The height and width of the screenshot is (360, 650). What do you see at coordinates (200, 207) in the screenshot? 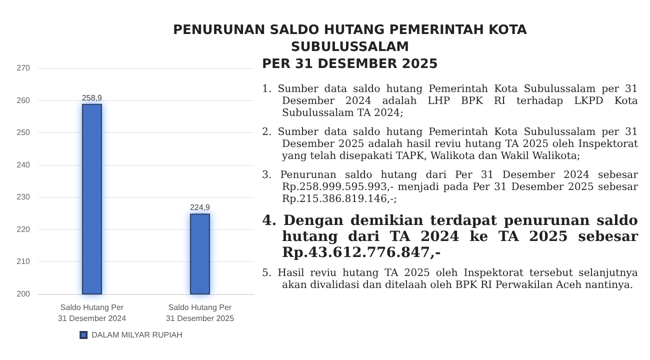
I see `data-label: 224,9` at bounding box center [200, 207].